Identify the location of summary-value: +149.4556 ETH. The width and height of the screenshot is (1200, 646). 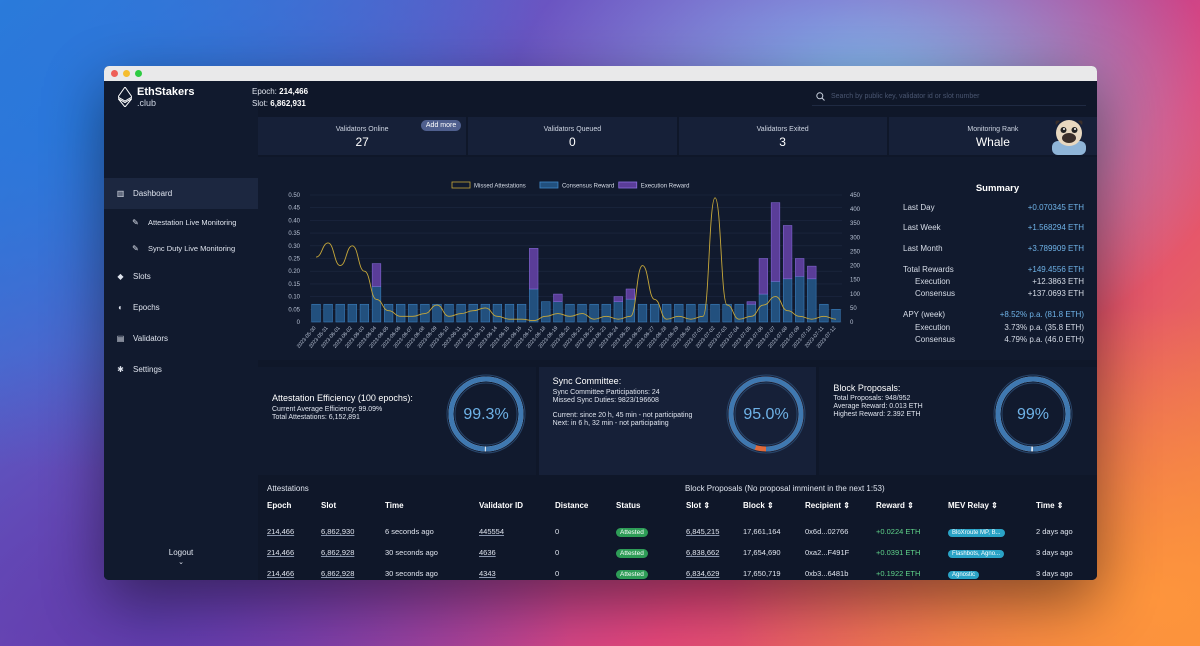
(1055, 269).